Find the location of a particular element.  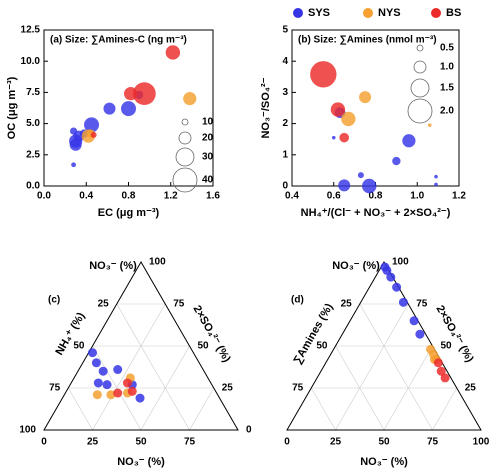

x-tick-label: 1.0 is located at coordinates (417, 196).